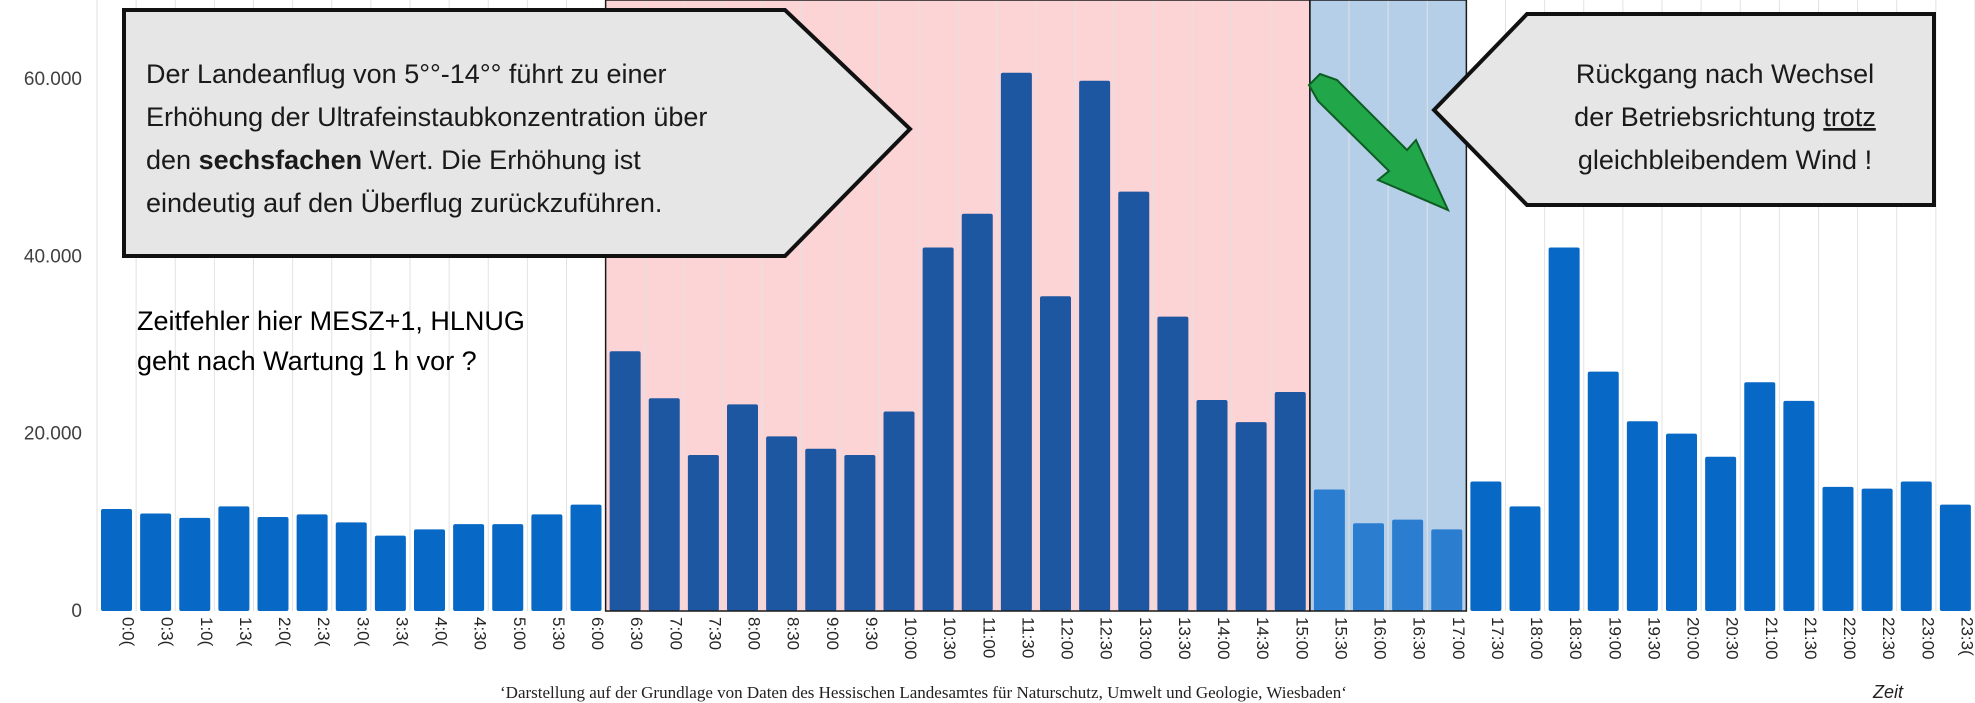 This screenshot has height=703, width=1975. What do you see at coordinates (128, 632) in the screenshot?
I see `x-tick-label: 0:0(` at bounding box center [128, 632].